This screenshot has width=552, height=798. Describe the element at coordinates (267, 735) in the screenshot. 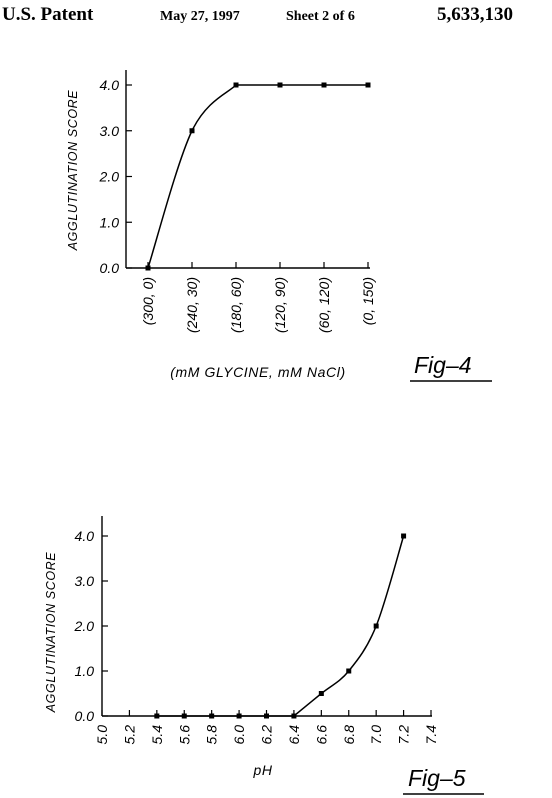

I see `fig5-x-tick-label-6: 6.2` at that location.